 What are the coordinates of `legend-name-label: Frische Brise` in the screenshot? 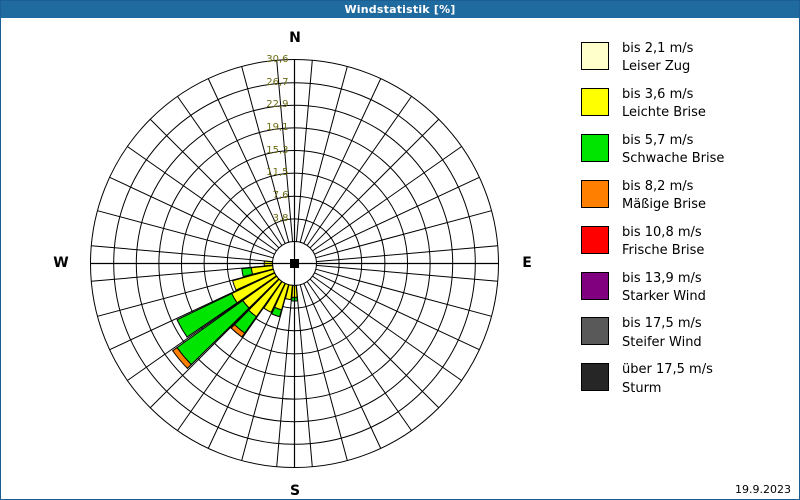 It's located at (663, 251).